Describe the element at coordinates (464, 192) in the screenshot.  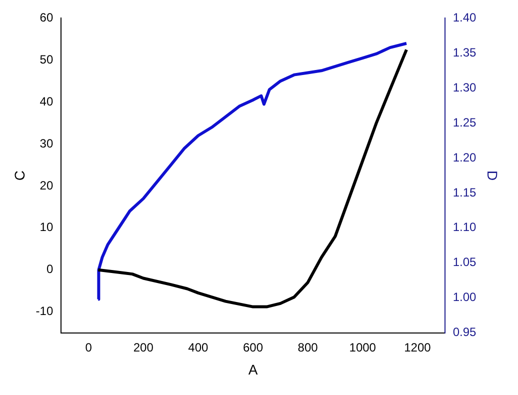
I see `y2-tick-label: 1.15` at that location.